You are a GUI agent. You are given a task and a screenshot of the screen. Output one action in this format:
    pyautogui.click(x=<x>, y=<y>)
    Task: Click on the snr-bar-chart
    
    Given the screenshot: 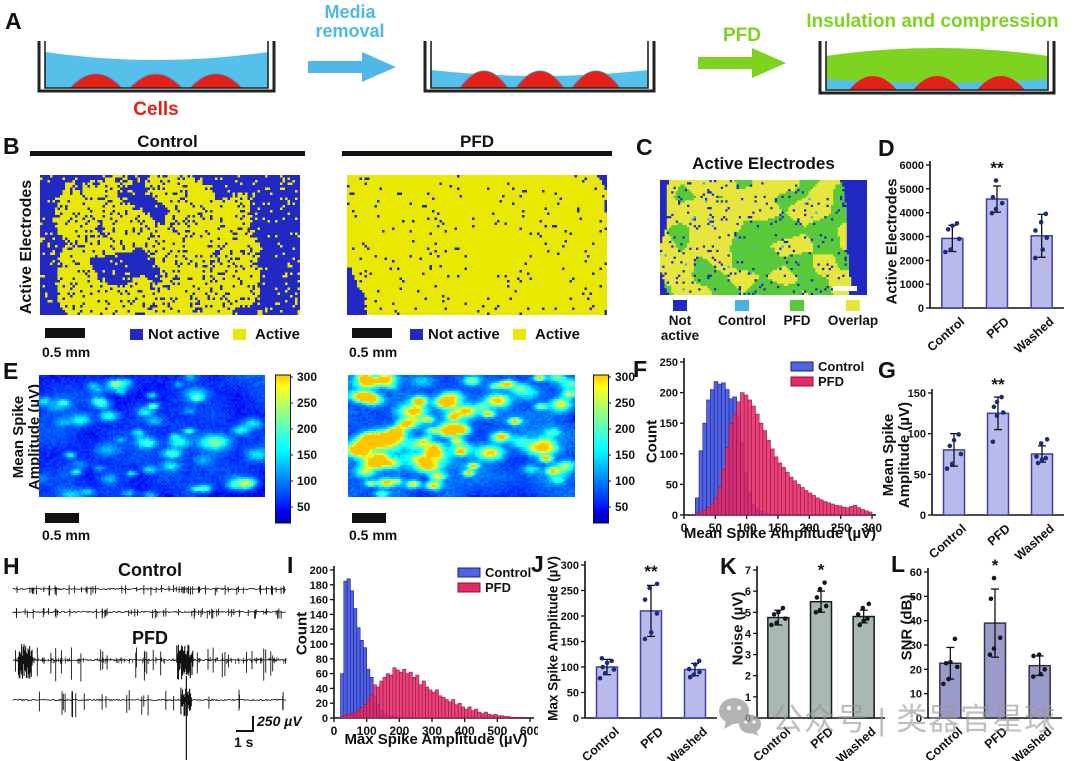 What is the action you would take?
    pyautogui.click(x=982, y=654)
    